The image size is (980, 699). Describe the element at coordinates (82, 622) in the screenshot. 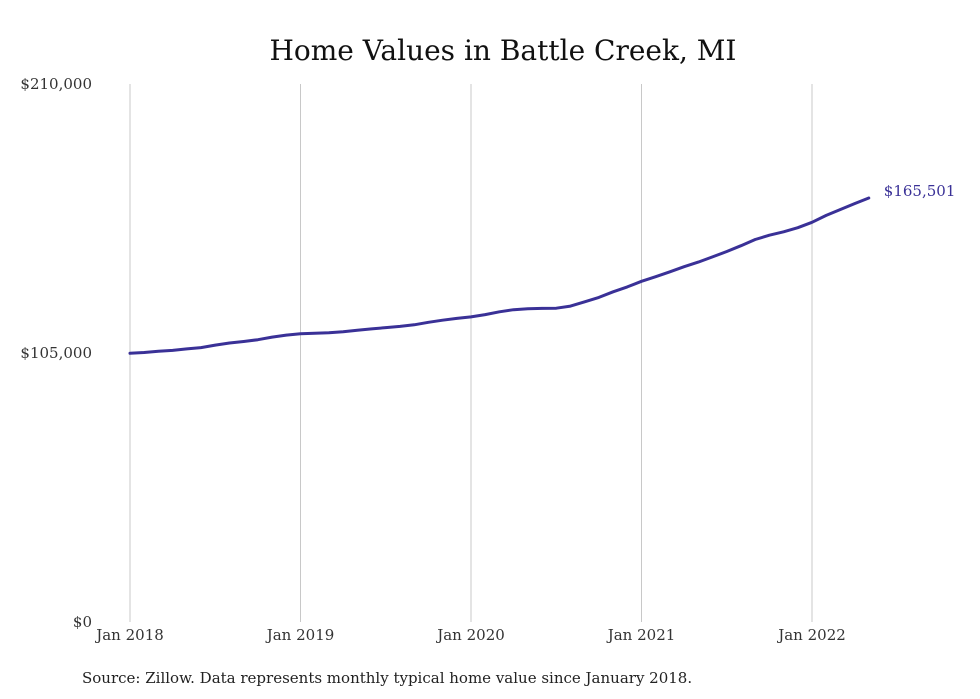

I see `y-tick-label: $0` at that location.